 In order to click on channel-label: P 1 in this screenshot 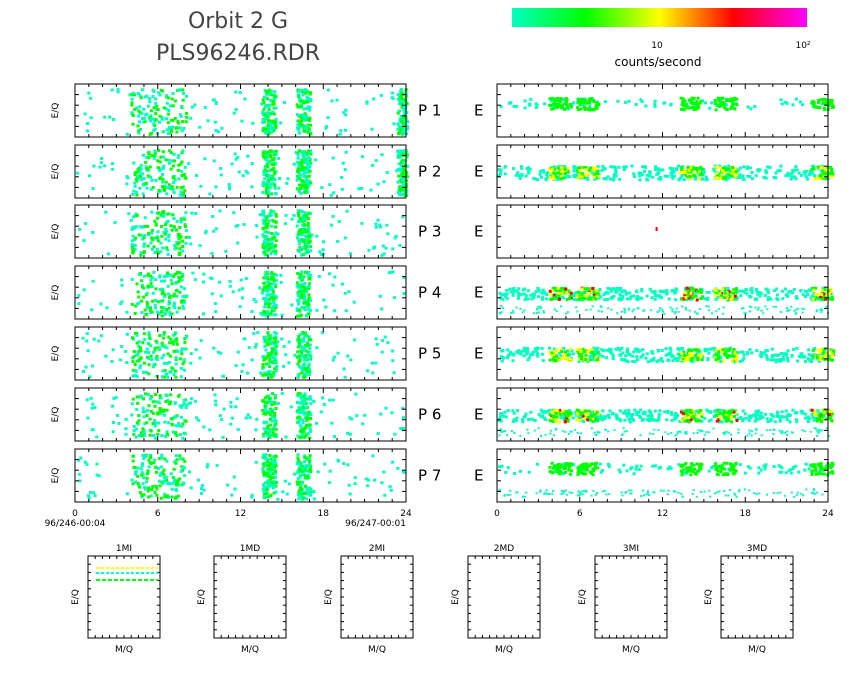, I will do `click(429, 111)`.